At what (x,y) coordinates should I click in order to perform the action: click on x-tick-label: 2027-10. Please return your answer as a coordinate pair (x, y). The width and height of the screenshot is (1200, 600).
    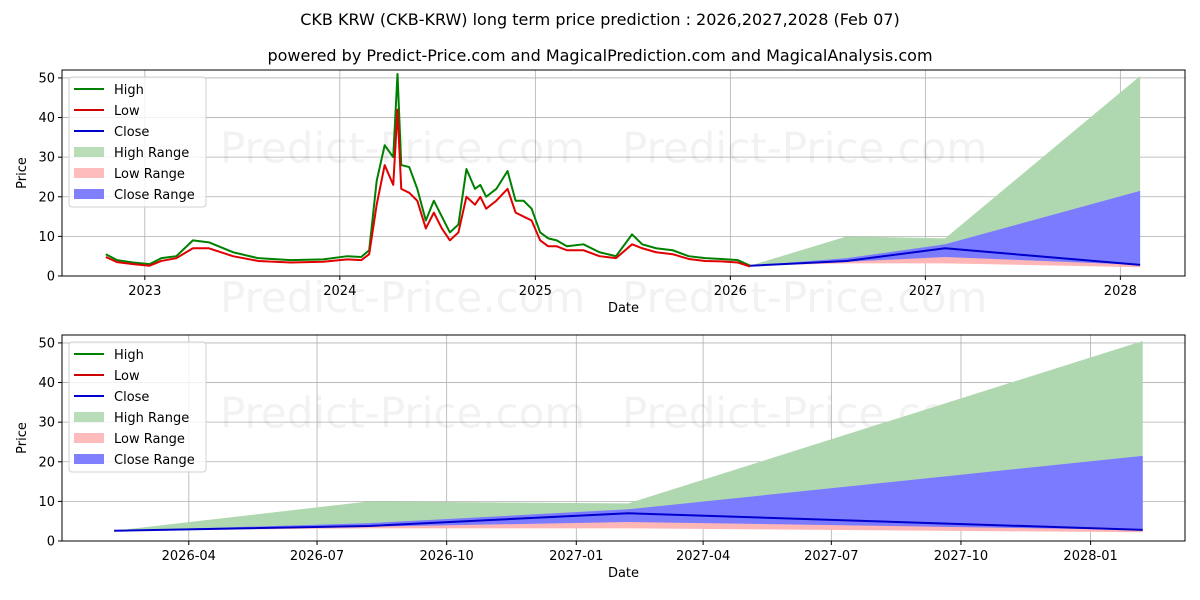
    Looking at the image, I should click on (961, 556).